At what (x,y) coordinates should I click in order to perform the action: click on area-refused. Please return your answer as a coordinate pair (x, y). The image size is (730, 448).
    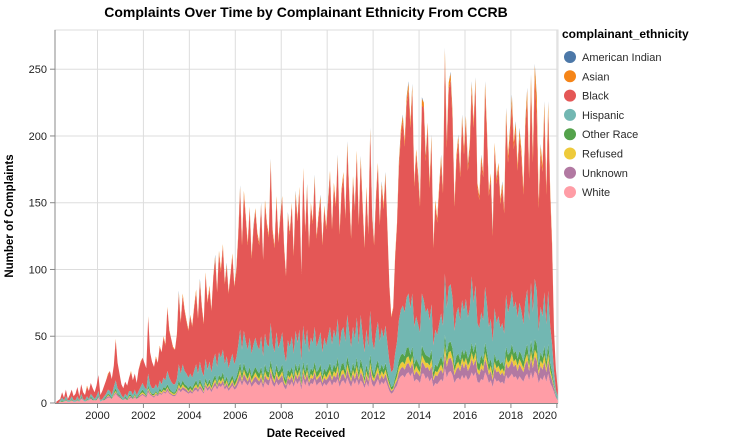
    Looking at the image, I should click on (307, 374).